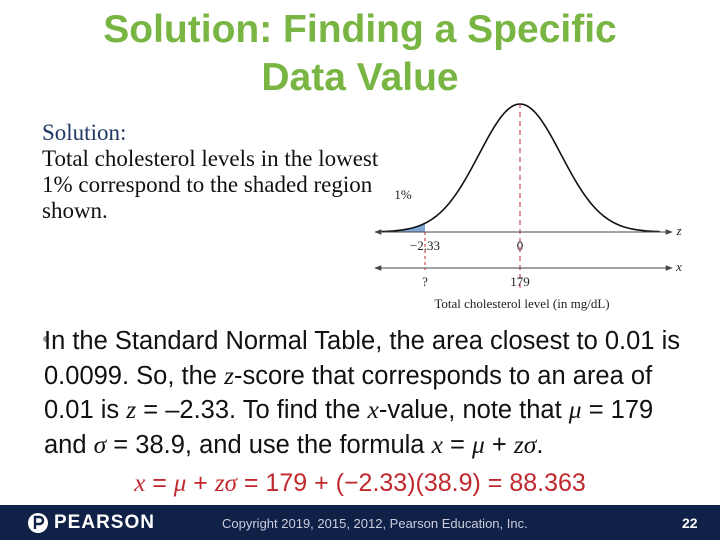 The image size is (720, 540). Describe the element at coordinates (84, 132) in the screenshot. I see `intro-heading: Solution:` at that location.